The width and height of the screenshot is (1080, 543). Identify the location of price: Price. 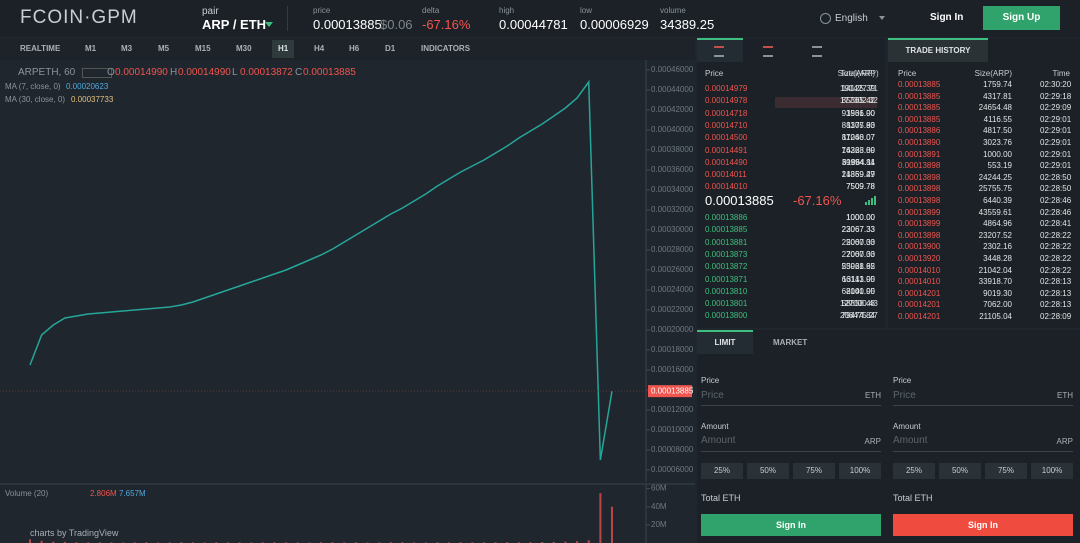
(907, 73).